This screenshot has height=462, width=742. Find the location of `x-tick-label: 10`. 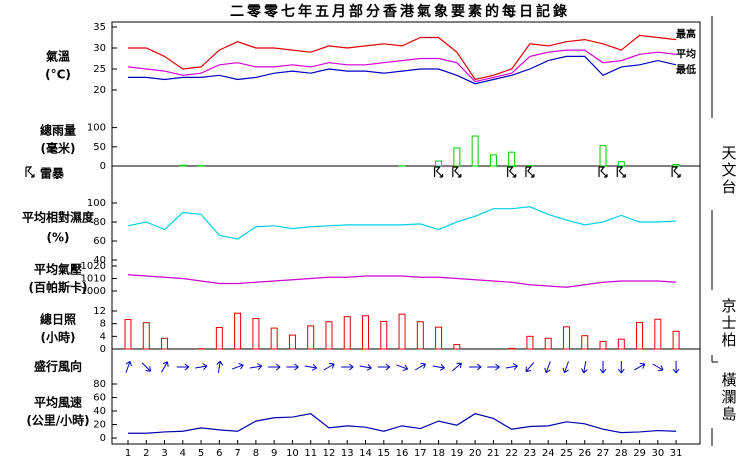

x-tick-label: 10 is located at coordinates (292, 453).